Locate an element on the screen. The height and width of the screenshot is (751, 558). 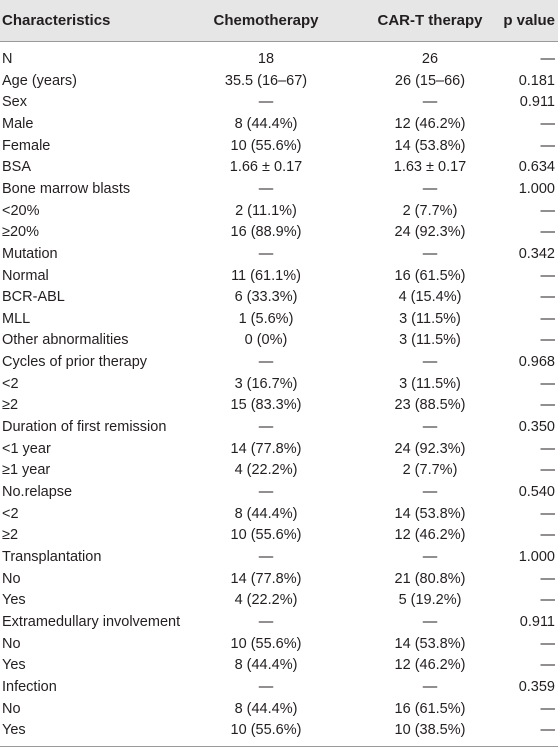
table-row: ≥1 year 4 (22.2%) 2 (7.7%) — is located at coordinates (279, 471).